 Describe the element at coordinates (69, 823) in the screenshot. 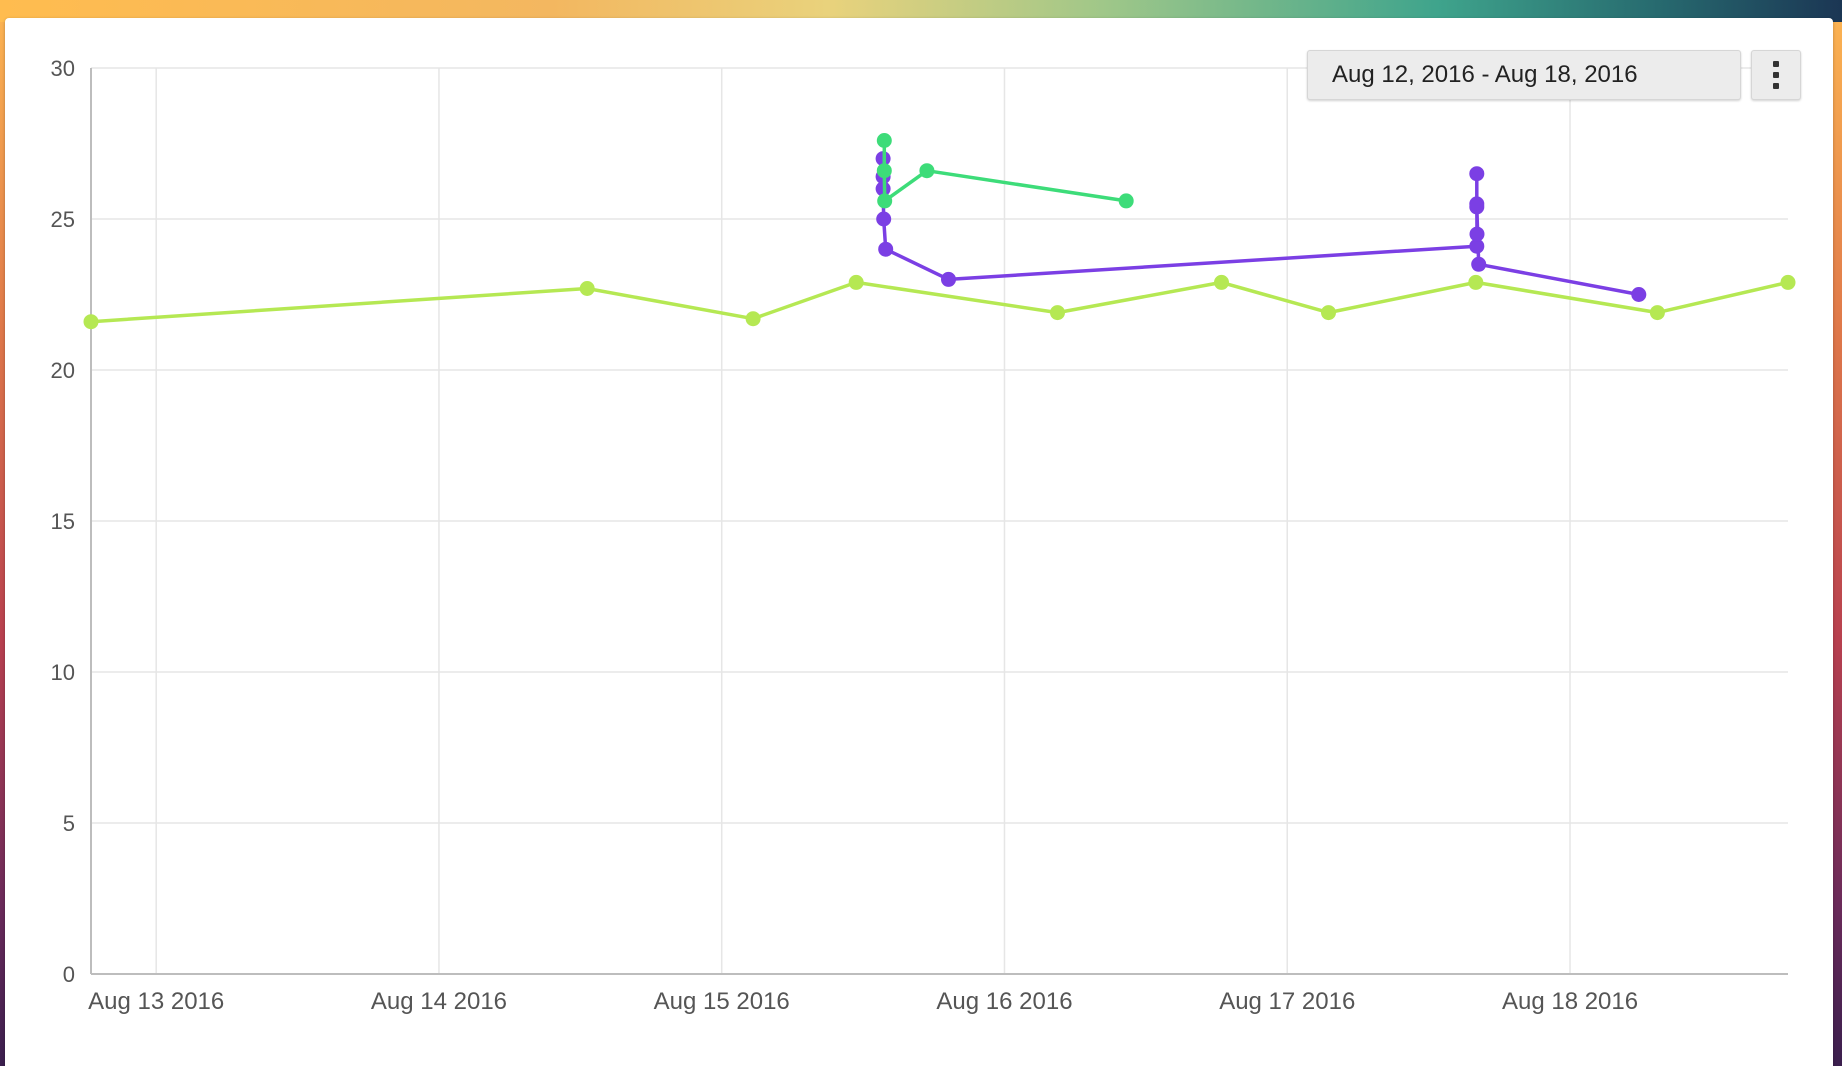

I see `y-tick-label: 5` at that location.